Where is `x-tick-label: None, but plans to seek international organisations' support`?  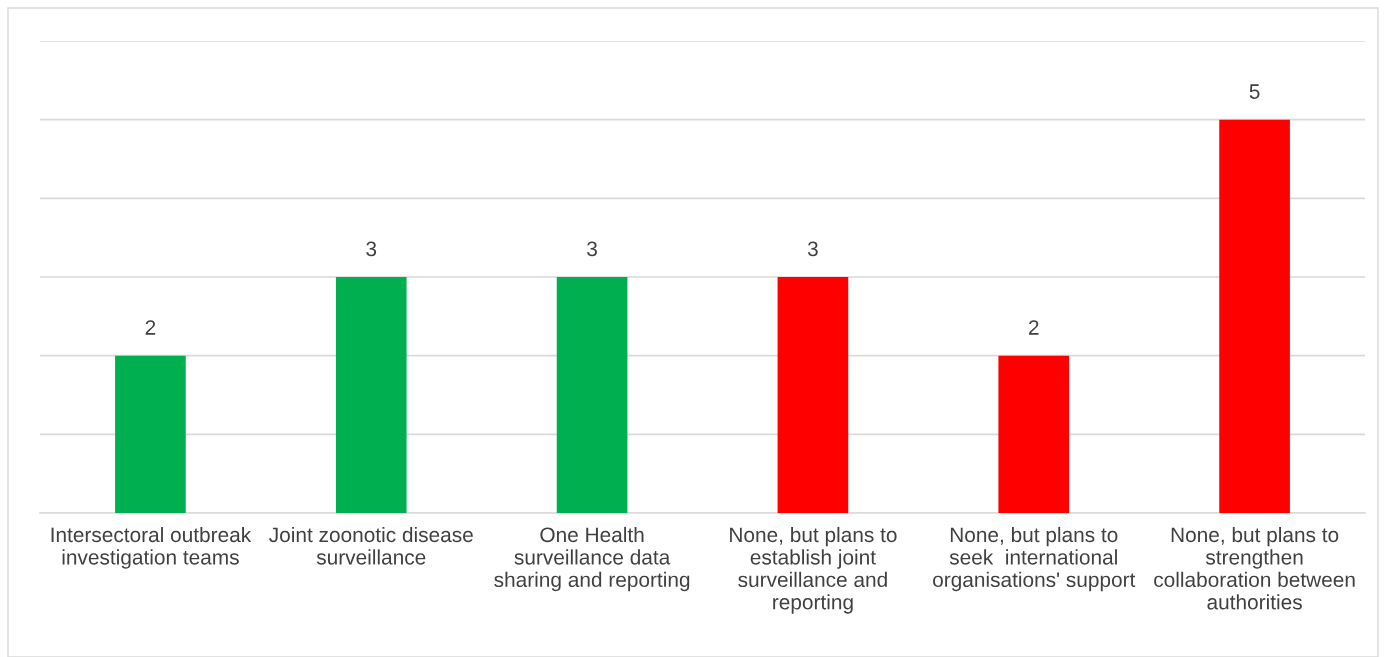
x-tick-label: None, but plans to seek international organisations' support is located at coordinates (1034, 559).